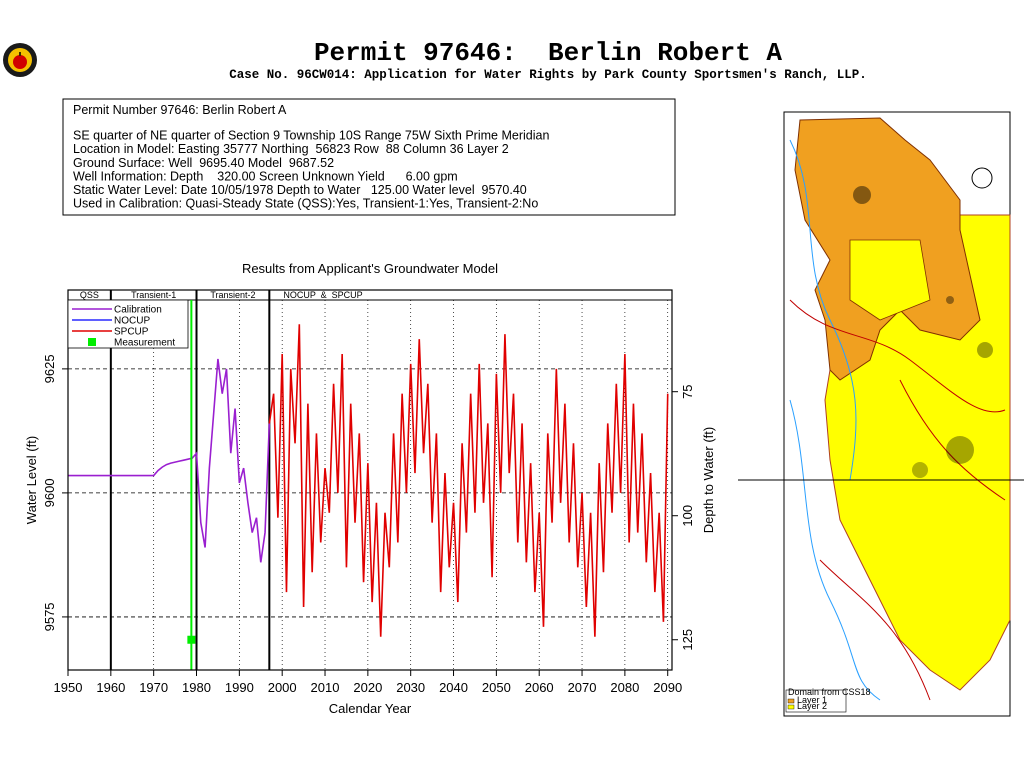  I want to click on x-tick-label: 2090, so click(667, 687).